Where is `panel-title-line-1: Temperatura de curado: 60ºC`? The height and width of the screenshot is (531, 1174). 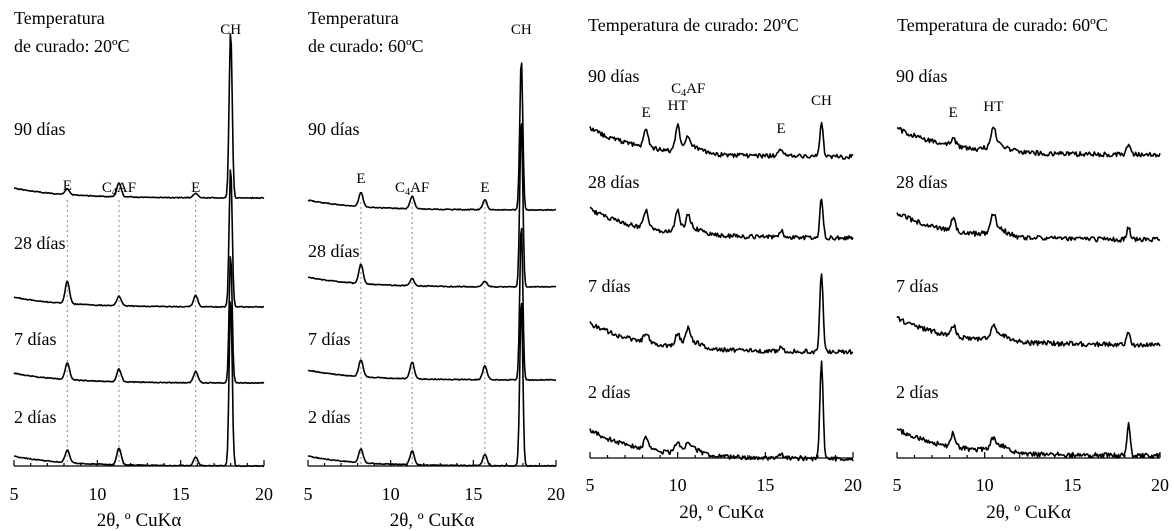 panel-title-line-1: Temperatura de curado: 60ºC is located at coordinates (1002, 25).